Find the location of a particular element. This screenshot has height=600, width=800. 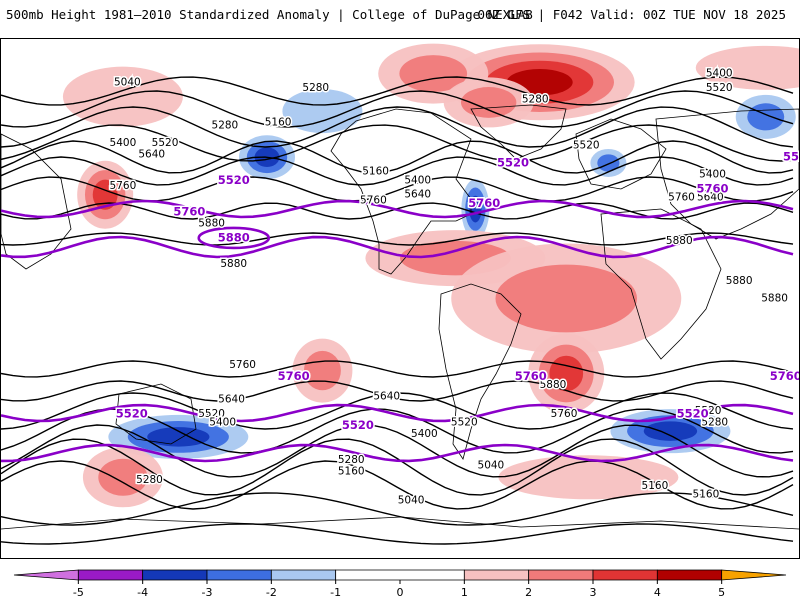

colorbar-tick-label: -4 is located at coordinates (142, 592).